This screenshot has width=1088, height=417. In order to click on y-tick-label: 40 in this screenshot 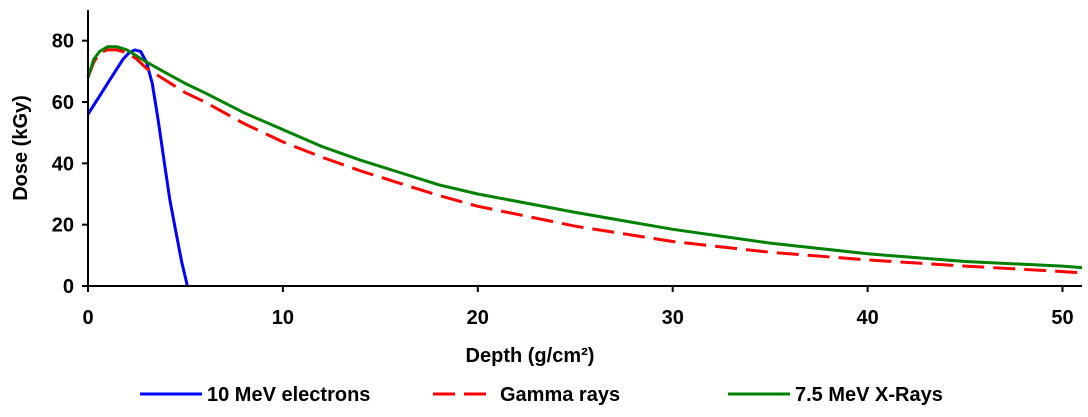, I will do `click(63, 164)`.